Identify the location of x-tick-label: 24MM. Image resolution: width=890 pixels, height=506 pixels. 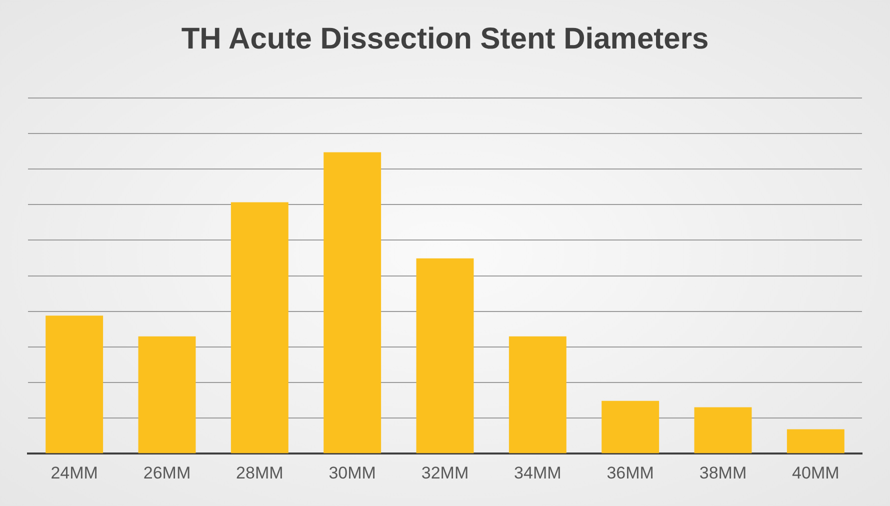
(74, 472).